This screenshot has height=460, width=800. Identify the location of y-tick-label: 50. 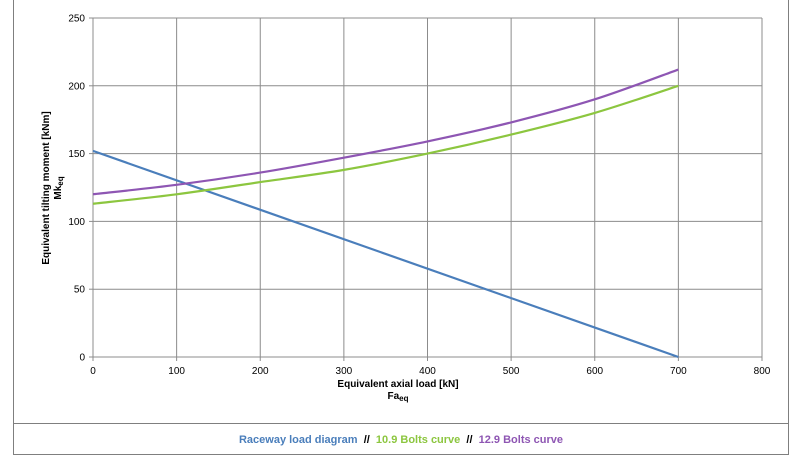
(80, 290).